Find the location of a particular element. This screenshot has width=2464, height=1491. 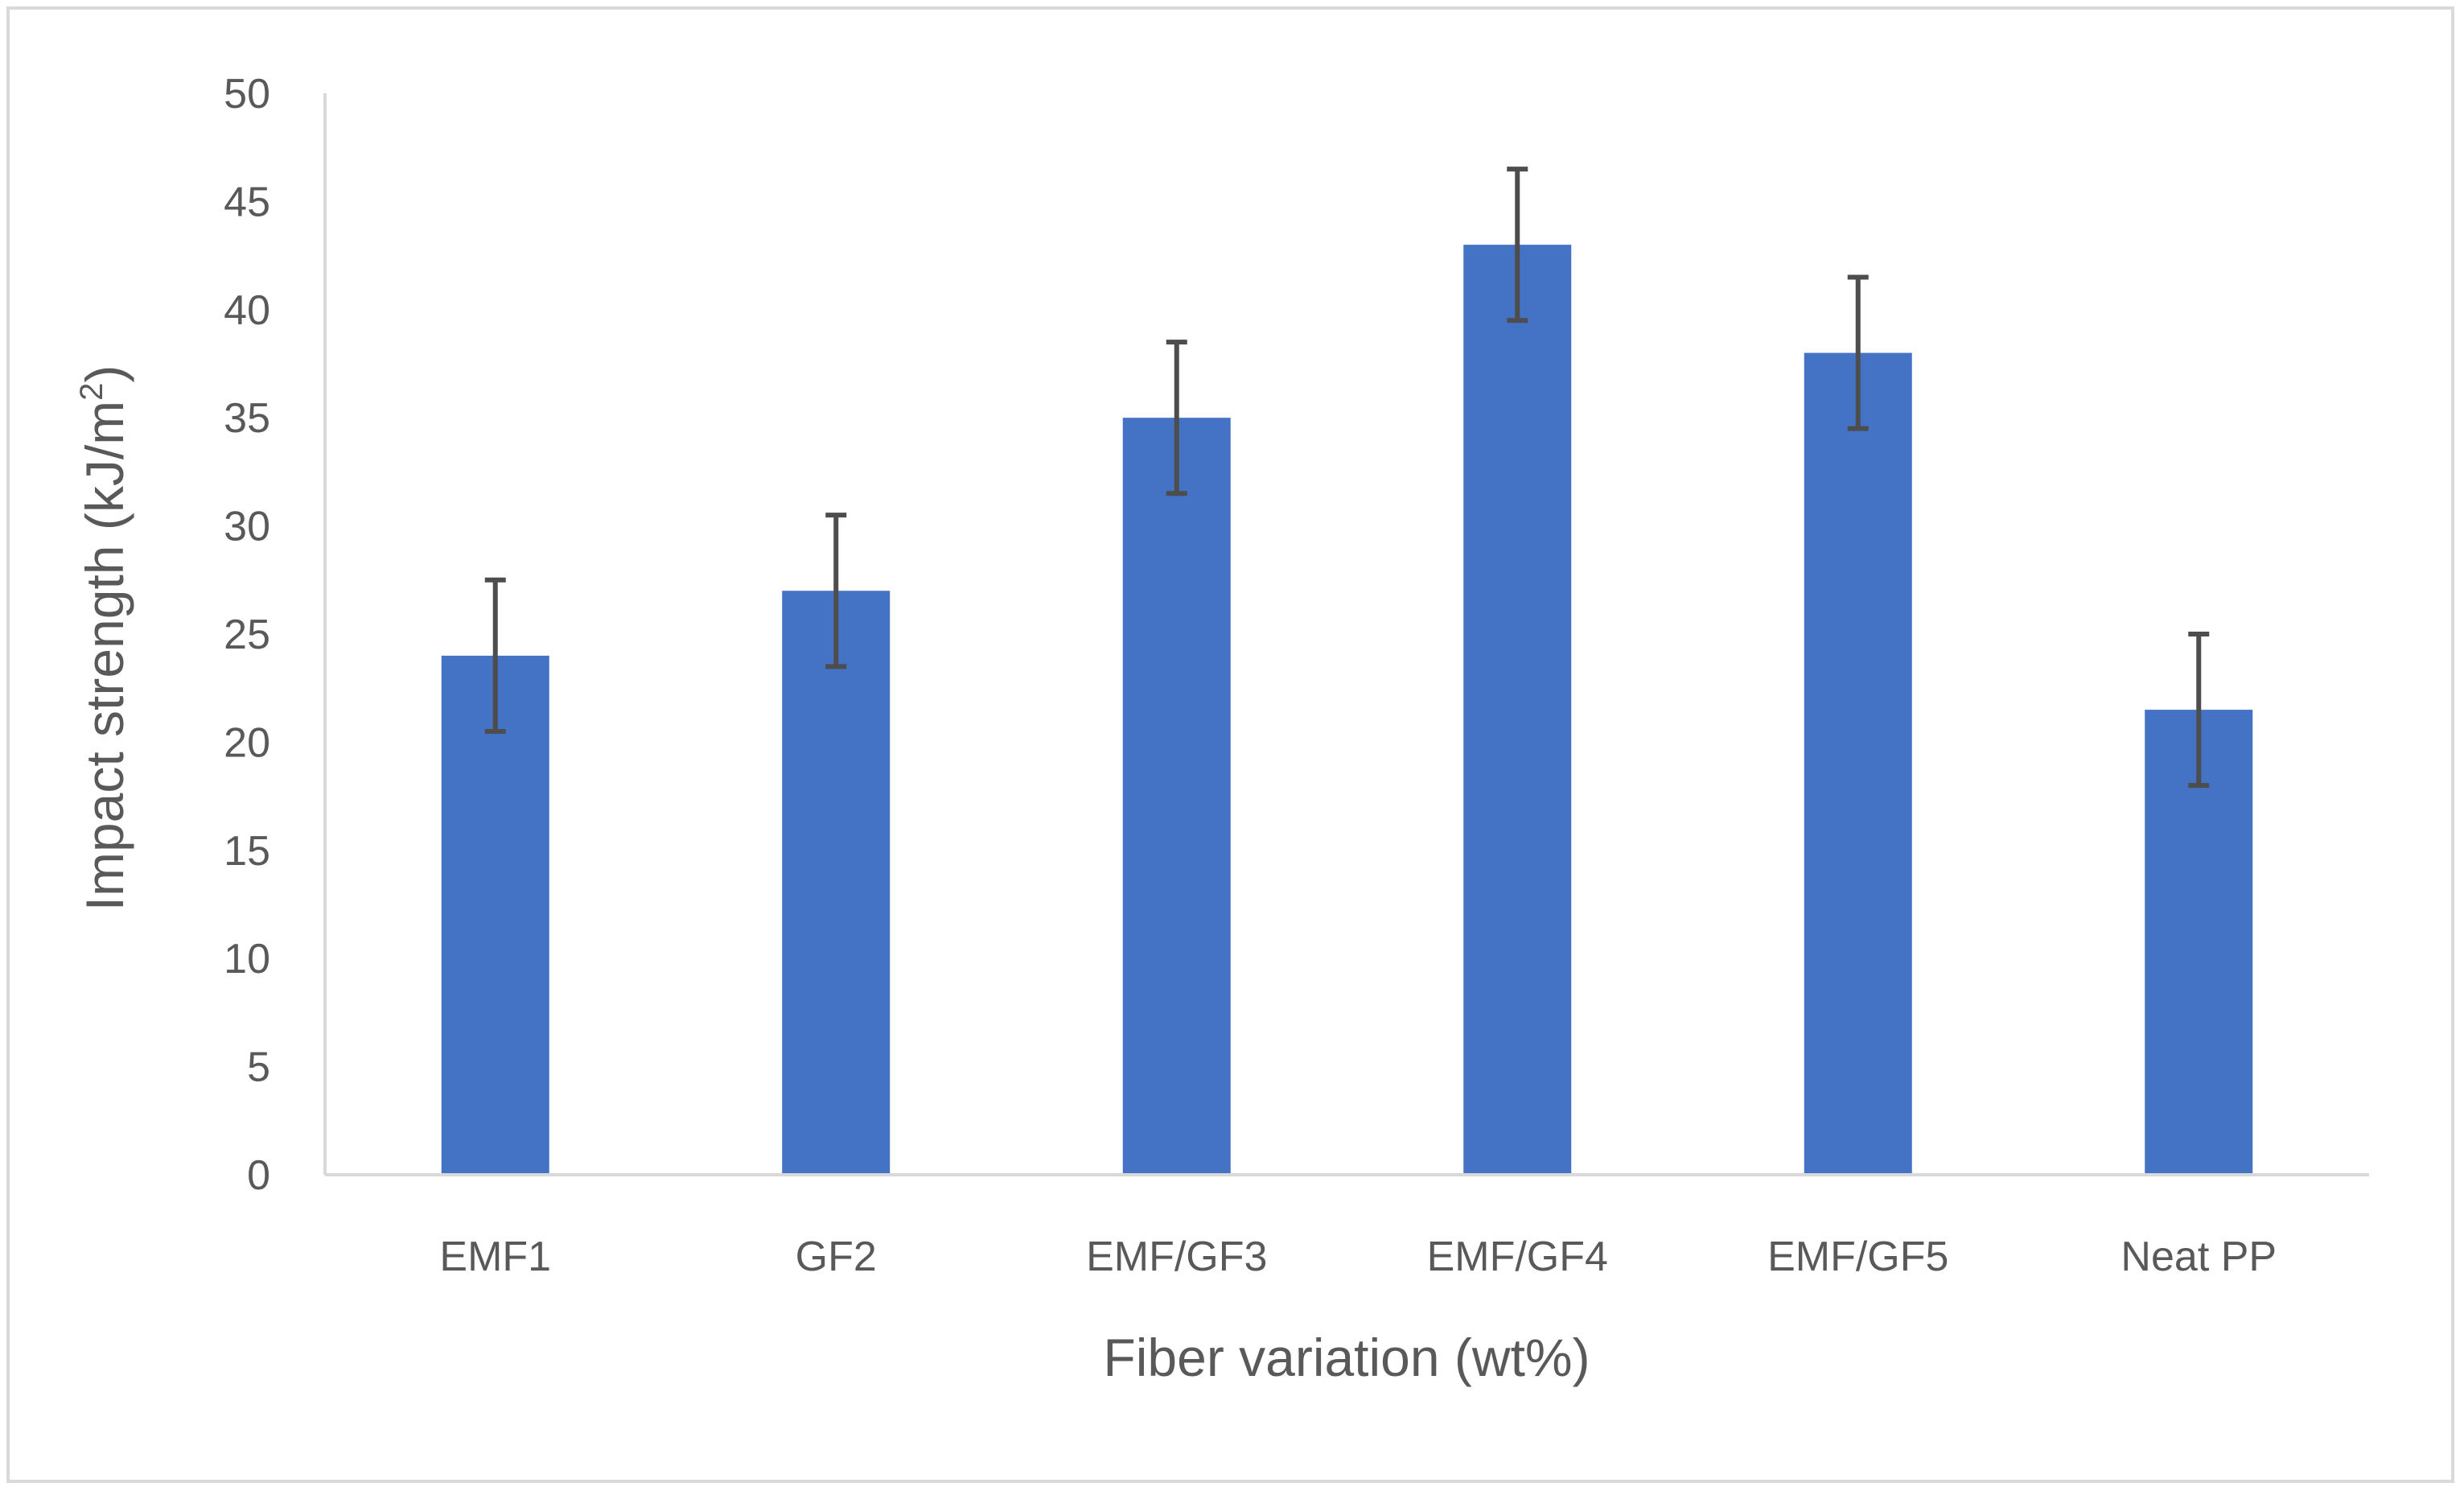

bar-emf1 is located at coordinates (495, 915).